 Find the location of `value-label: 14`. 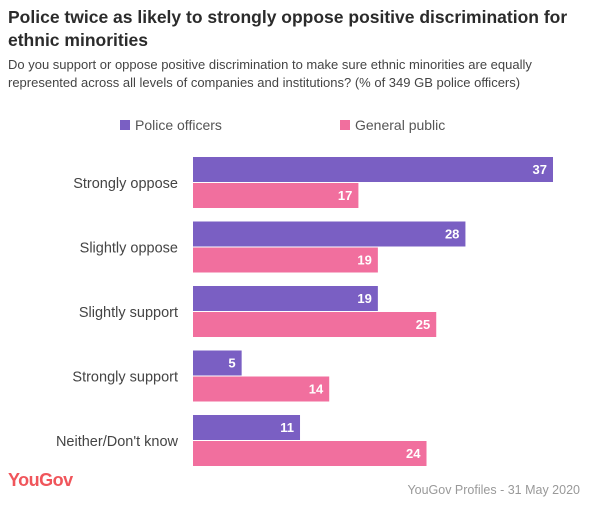

value-label: 14 is located at coordinates (316, 388).